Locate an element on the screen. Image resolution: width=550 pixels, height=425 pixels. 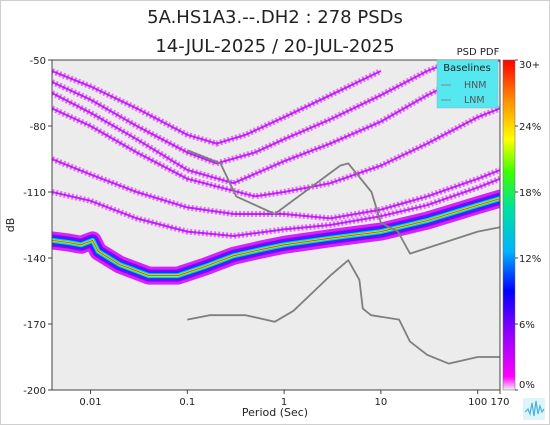
legend-title: Baselines is located at coordinates (467, 68).